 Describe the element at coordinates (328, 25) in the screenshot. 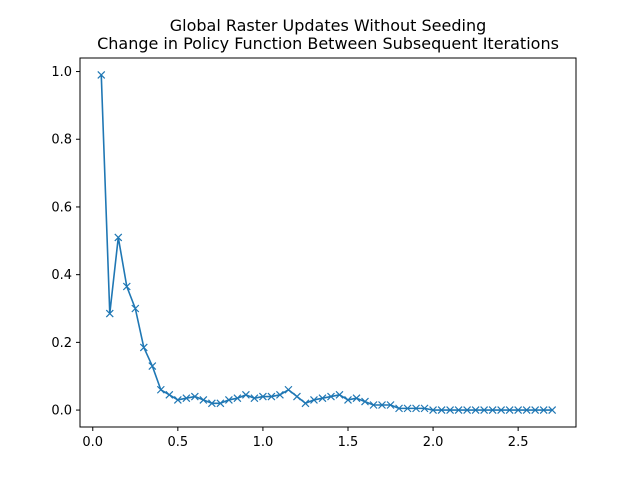

I see `chart-title-line-1: Global Raster Updates Without Seeding` at that location.